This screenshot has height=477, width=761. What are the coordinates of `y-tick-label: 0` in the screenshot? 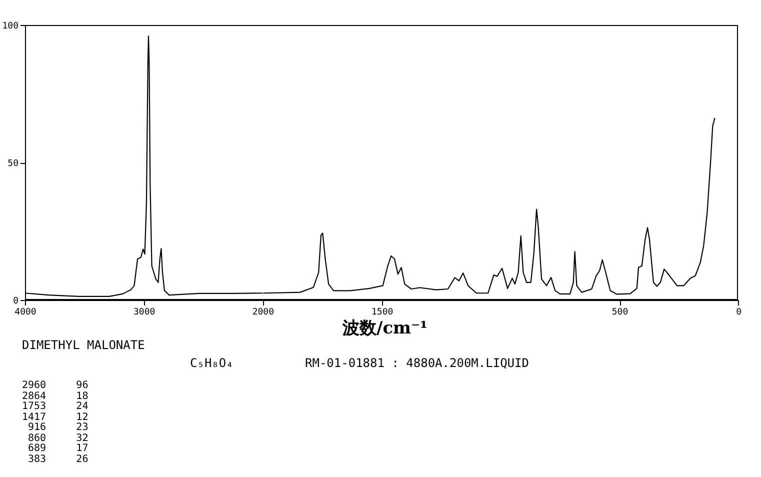 It's located at (15, 301).